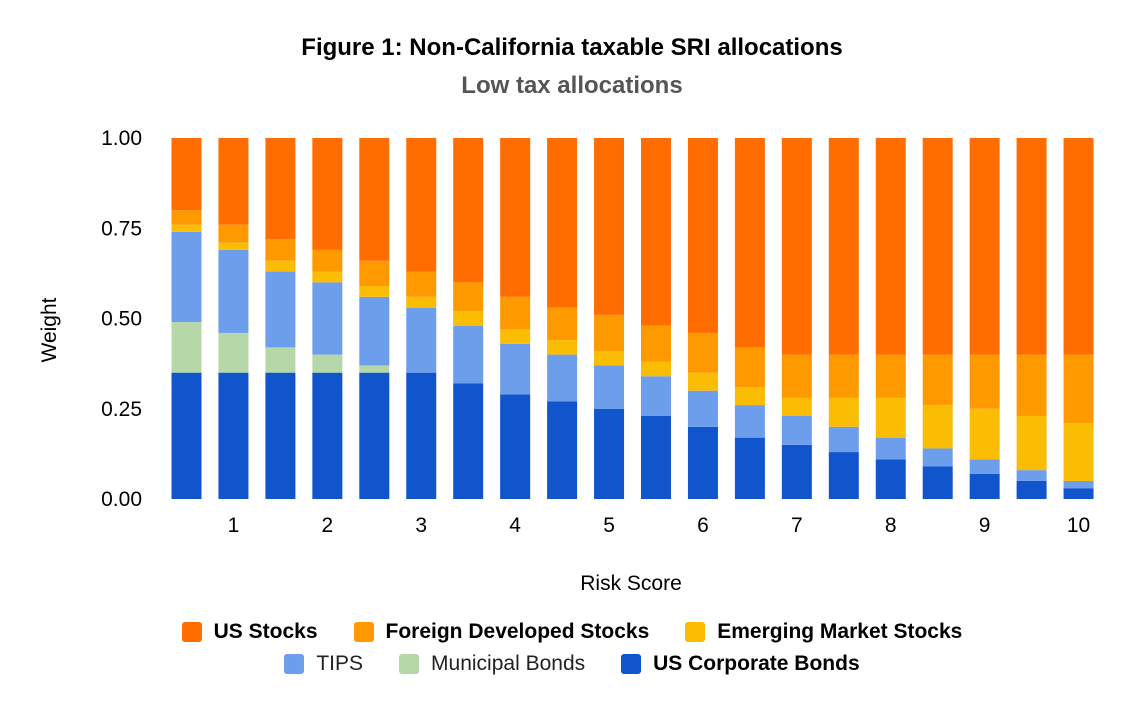 This screenshot has width=1144, height=712. I want to click on x-tick-label: 4, so click(515, 525).